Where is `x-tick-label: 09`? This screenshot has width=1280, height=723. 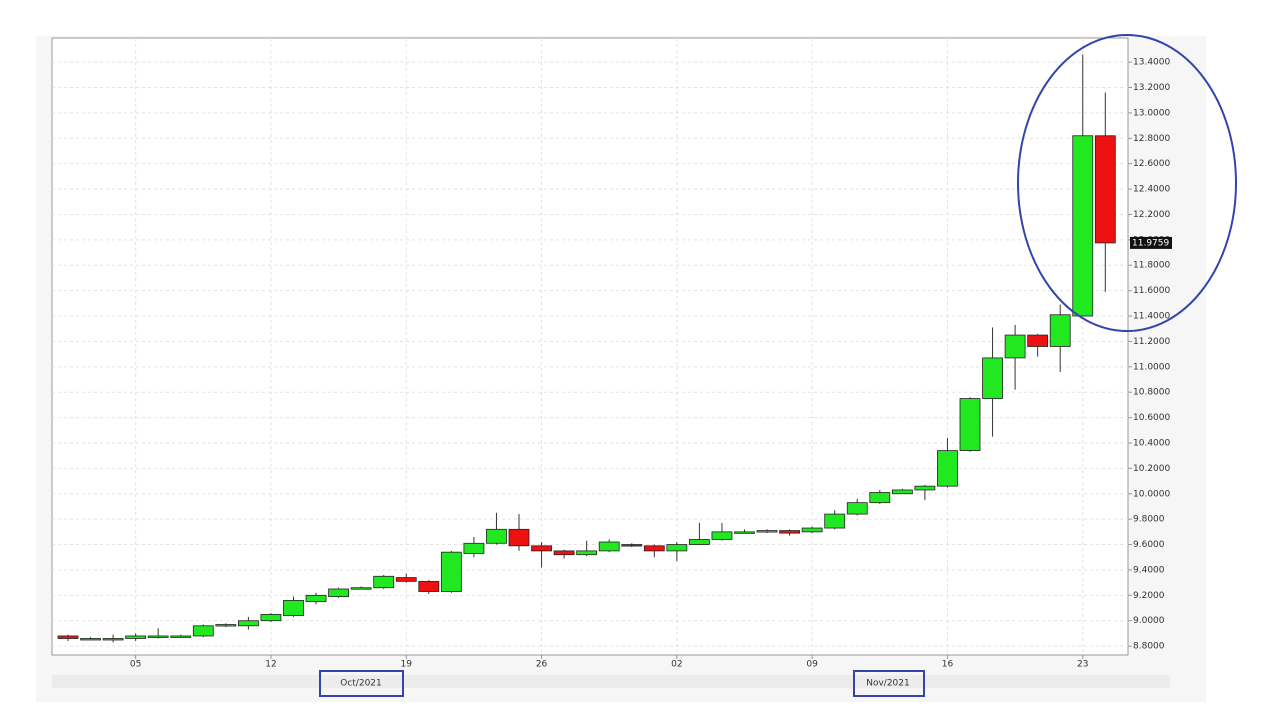 x-tick-label: 09 is located at coordinates (812, 665).